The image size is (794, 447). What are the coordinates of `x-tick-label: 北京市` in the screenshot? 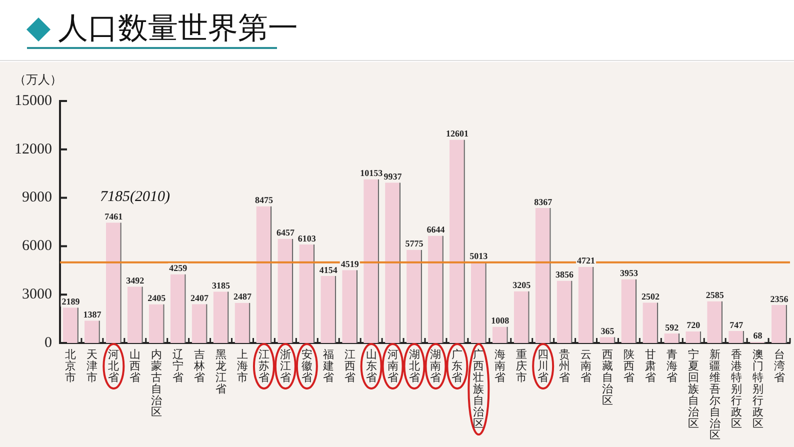 It's located at (70, 366).